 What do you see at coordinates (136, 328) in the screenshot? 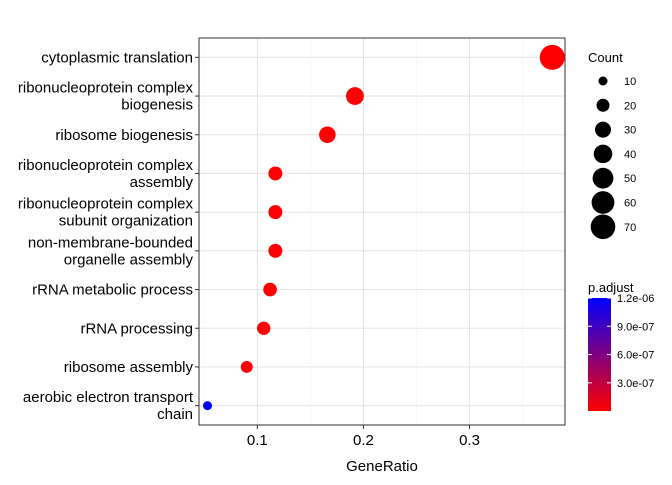
I see `y-tick-label: rRNA processing` at bounding box center [136, 328].